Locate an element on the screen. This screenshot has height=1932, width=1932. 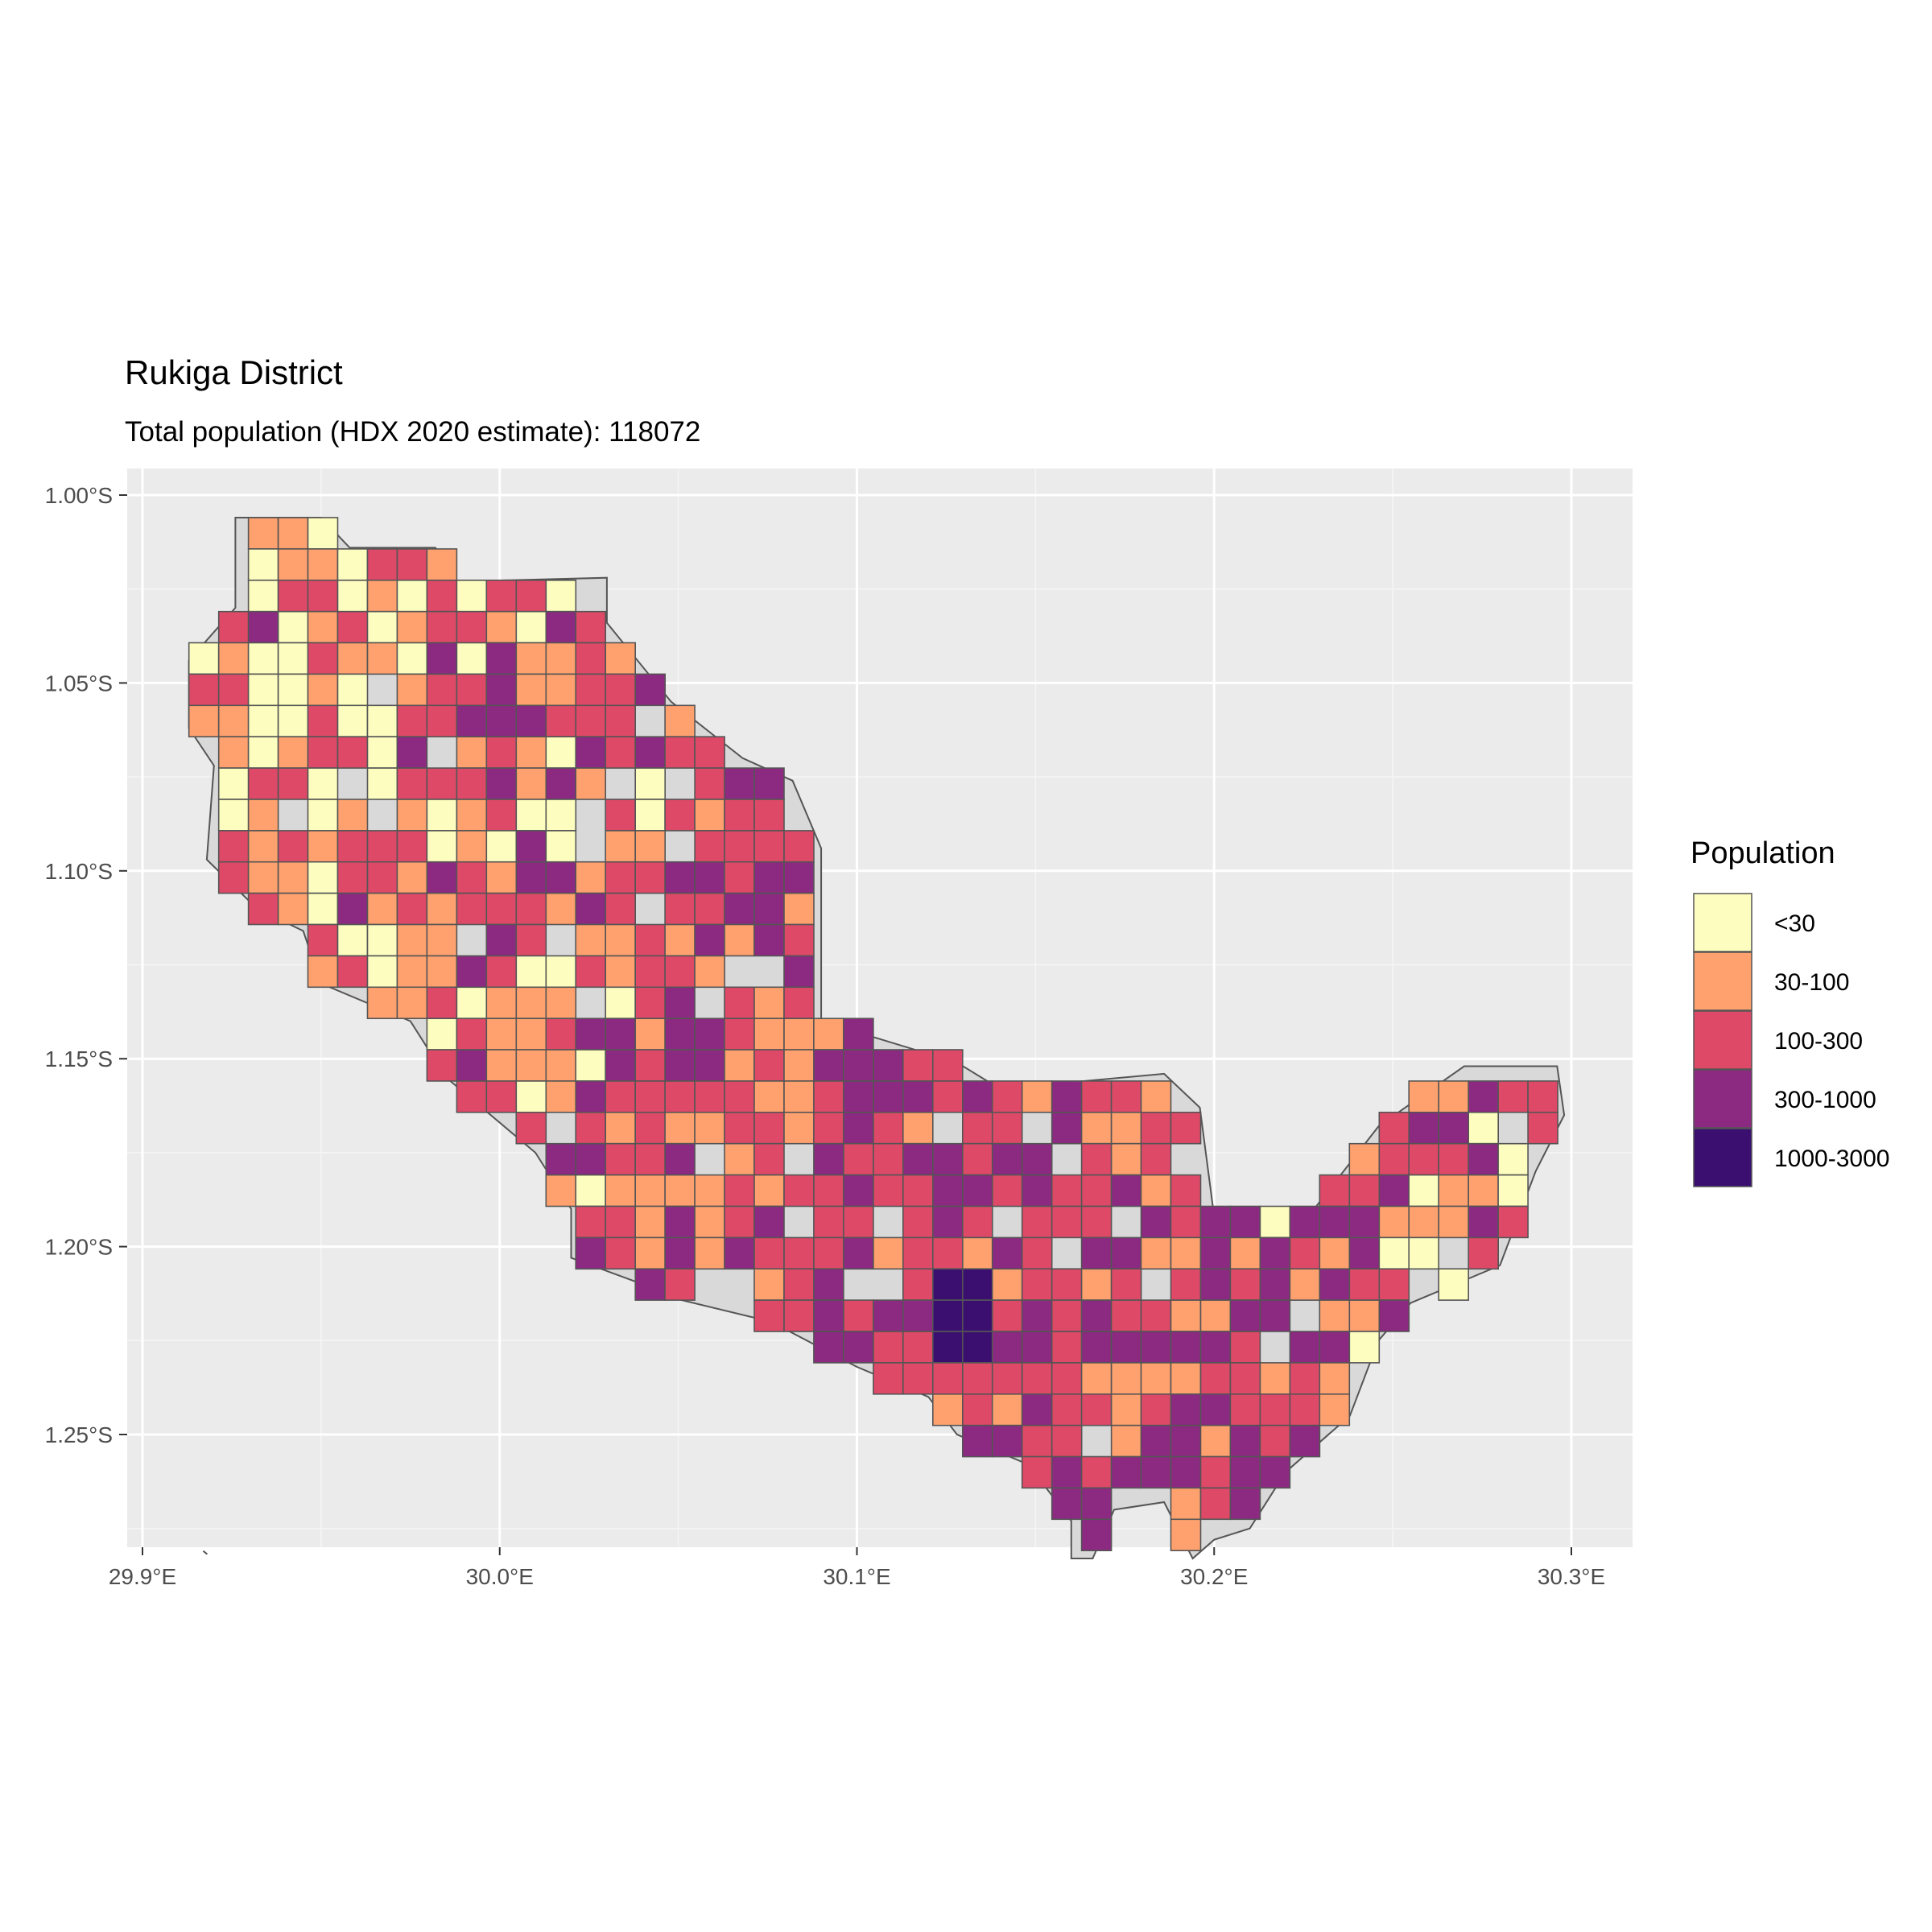
y-tick-label: 1.20°S is located at coordinates (79, 1247).